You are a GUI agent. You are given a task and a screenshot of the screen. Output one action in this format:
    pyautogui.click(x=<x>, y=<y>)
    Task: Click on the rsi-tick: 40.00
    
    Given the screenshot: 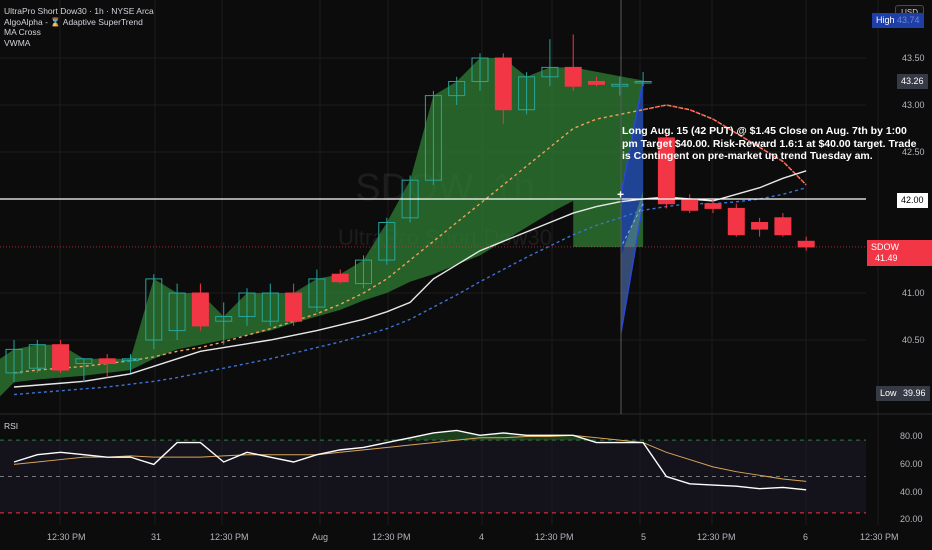 What is the action you would take?
    pyautogui.click(x=911, y=492)
    